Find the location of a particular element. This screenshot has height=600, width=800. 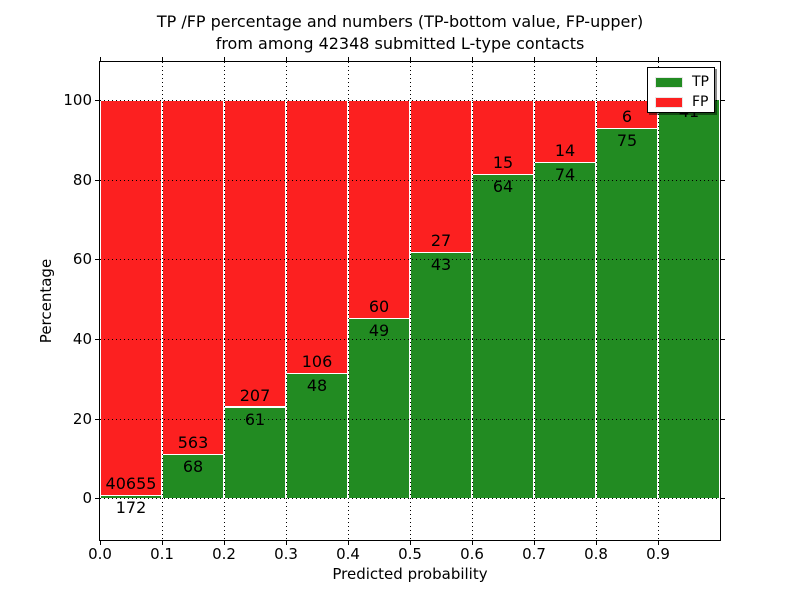

fp-count-label: 207 is located at coordinates (255, 395).